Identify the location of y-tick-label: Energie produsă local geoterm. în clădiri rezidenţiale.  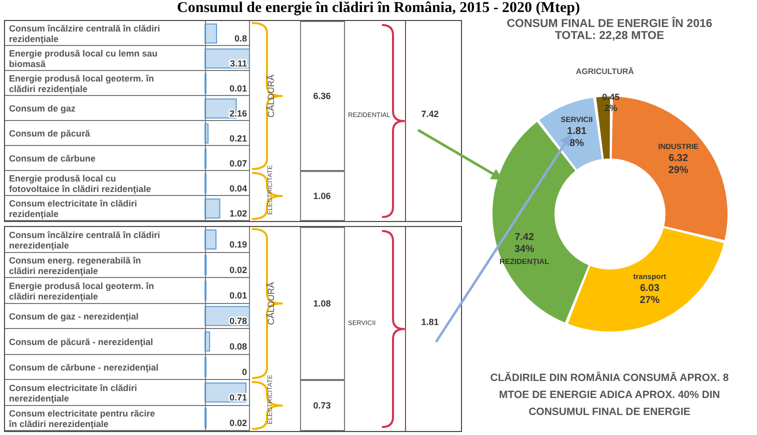
(81, 84).